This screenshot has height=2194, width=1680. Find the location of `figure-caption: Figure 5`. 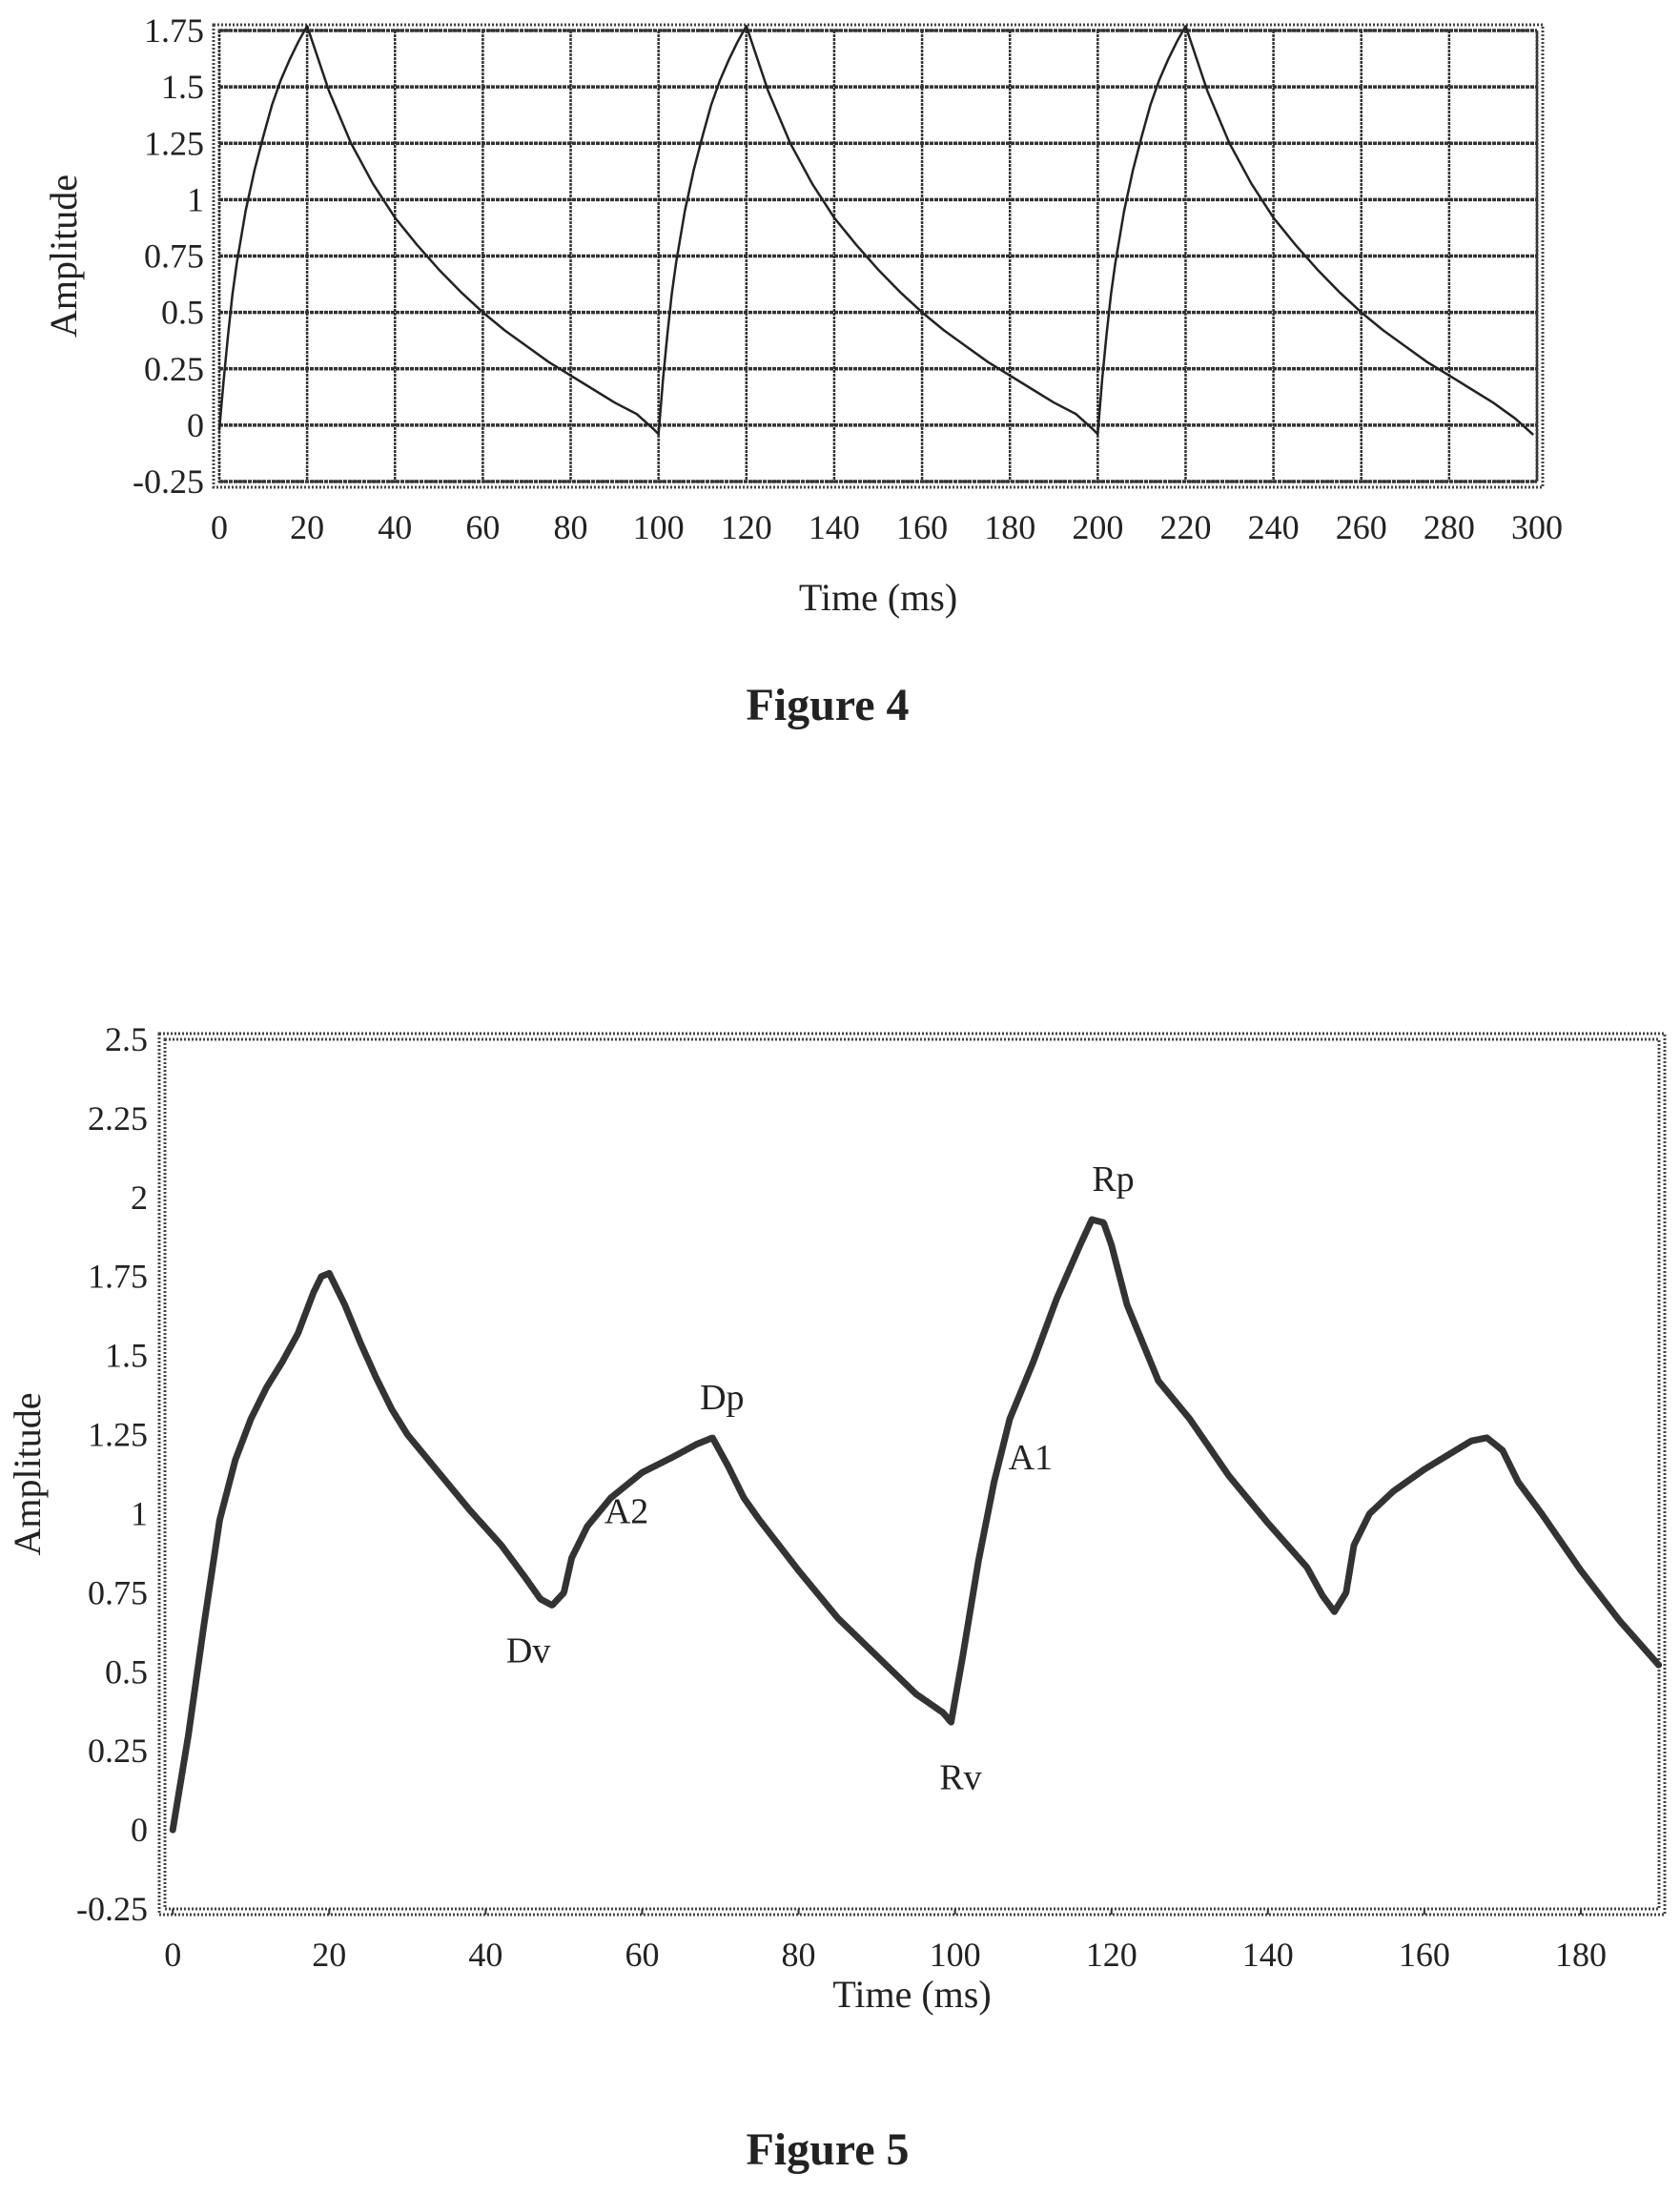

figure-caption: Figure 5 is located at coordinates (827, 2149).